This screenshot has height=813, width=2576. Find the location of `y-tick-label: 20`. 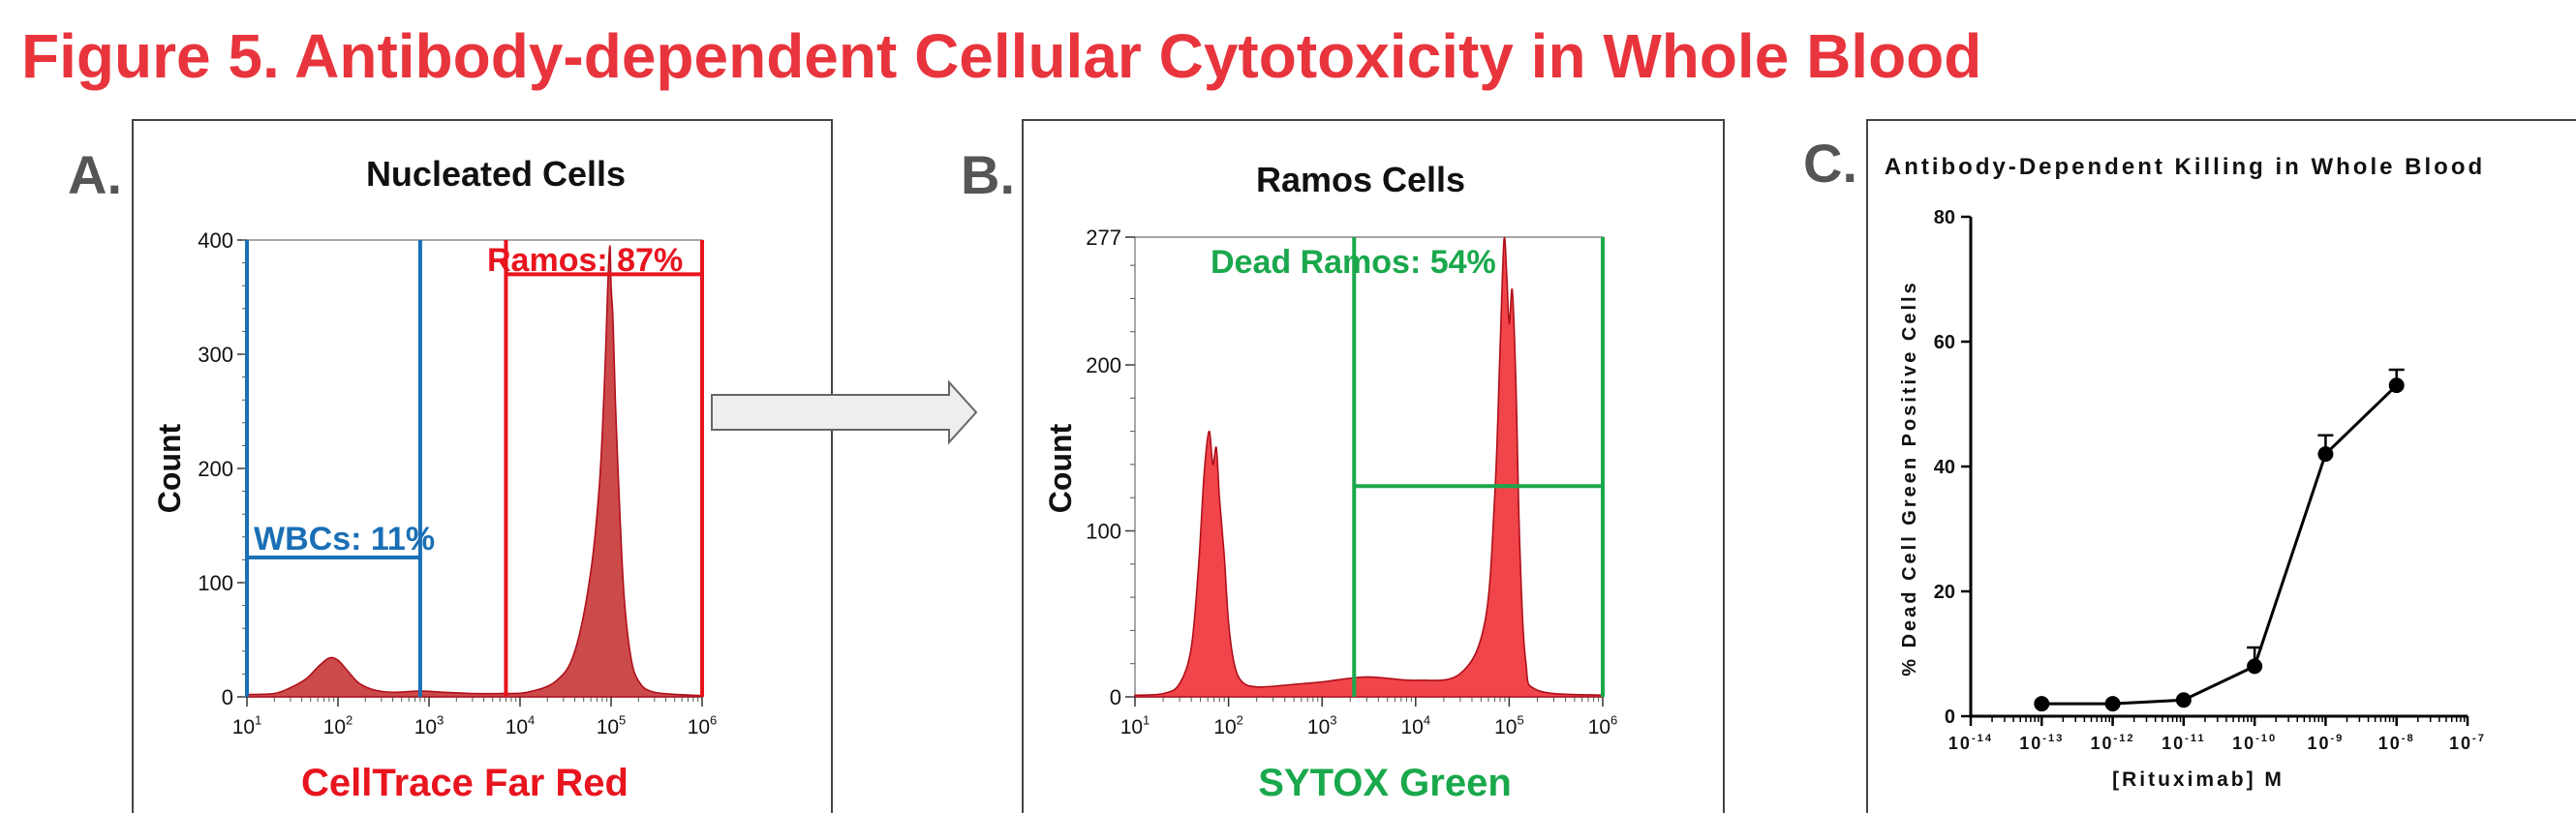

y-tick-label: 20 is located at coordinates (1944, 592).